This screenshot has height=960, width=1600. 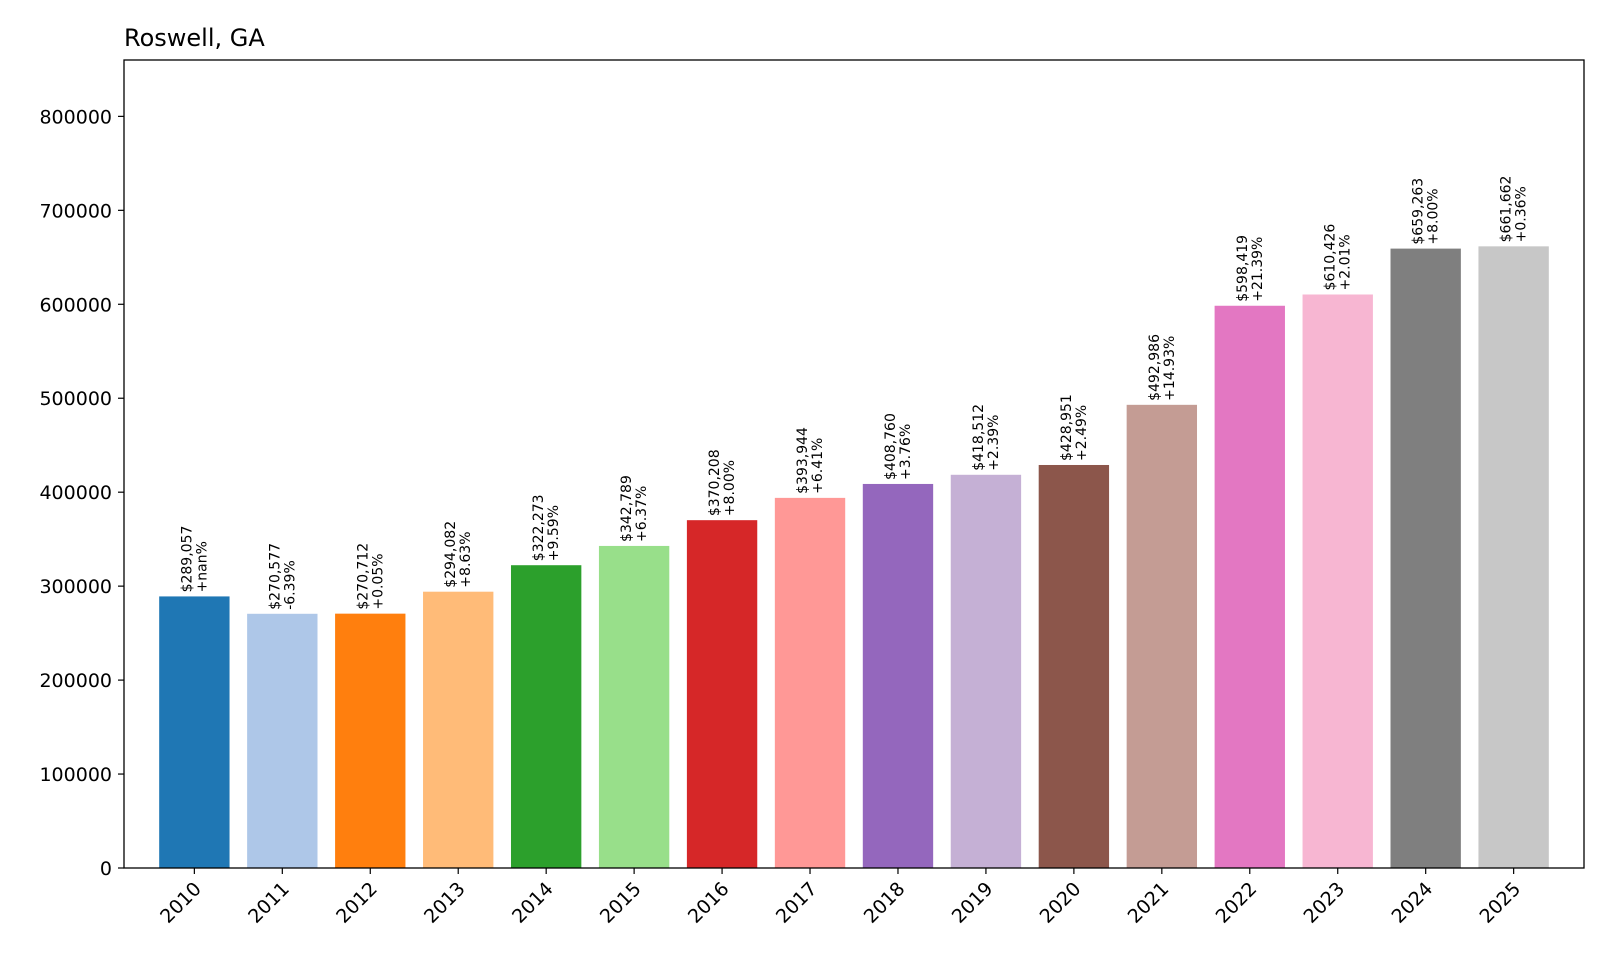 I want to click on bar-annotation-2021: $492,986 +14.93%, so click(x=1162, y=367).